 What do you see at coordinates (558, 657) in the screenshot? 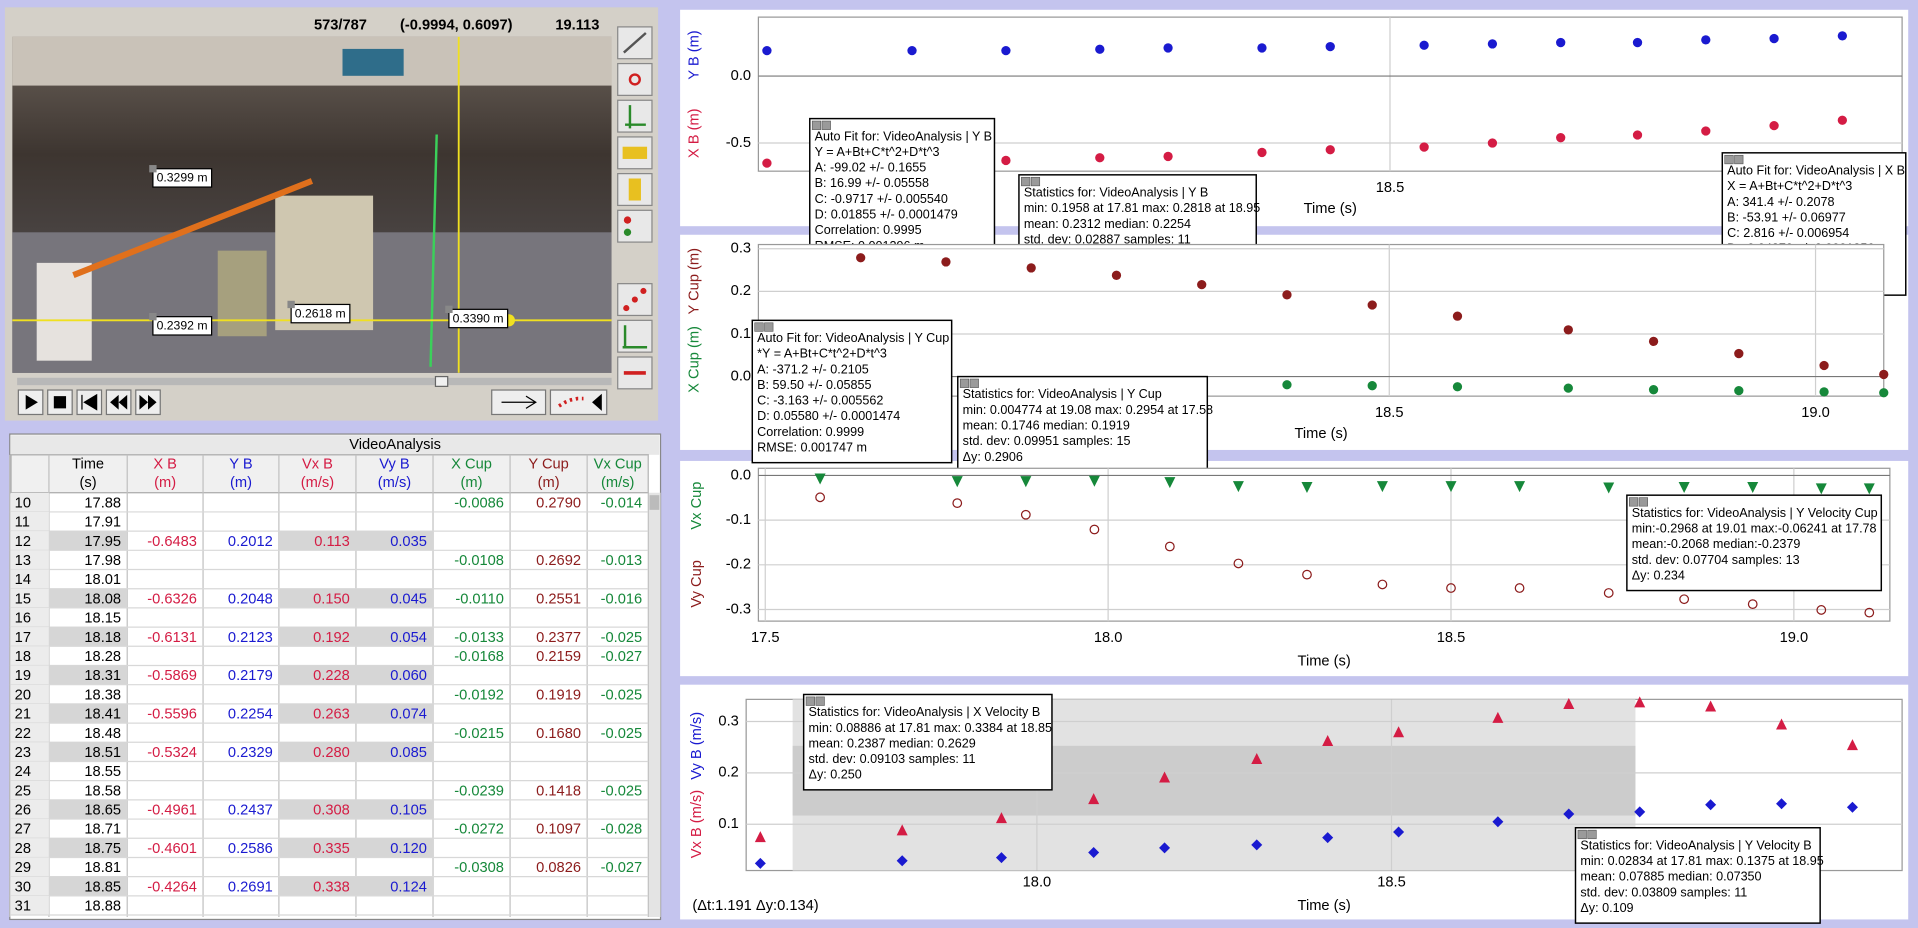
I see `table-cell: 0.2159` at bounding box center [558, 657].